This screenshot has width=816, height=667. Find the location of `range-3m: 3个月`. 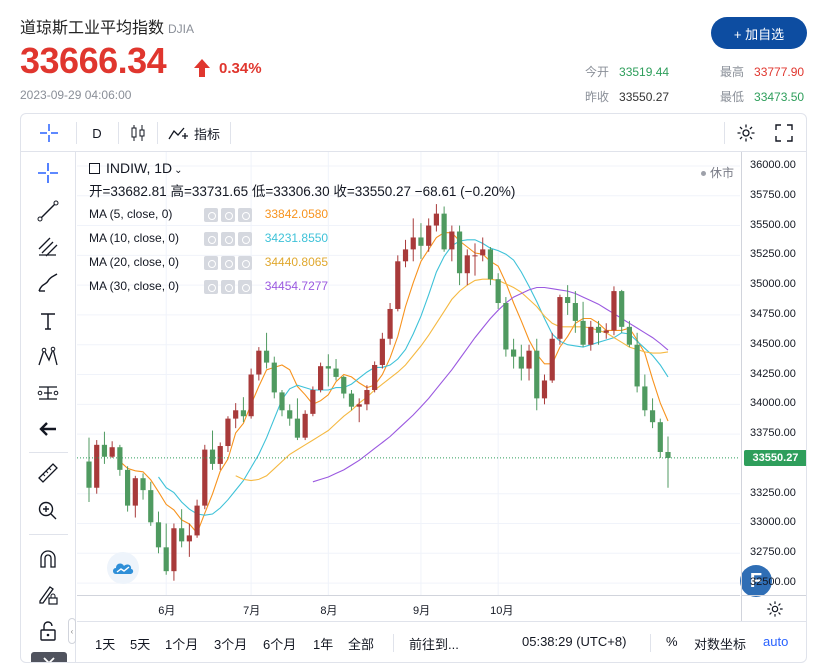

range-3m: 3个月 is located at coordinates (231, 644).